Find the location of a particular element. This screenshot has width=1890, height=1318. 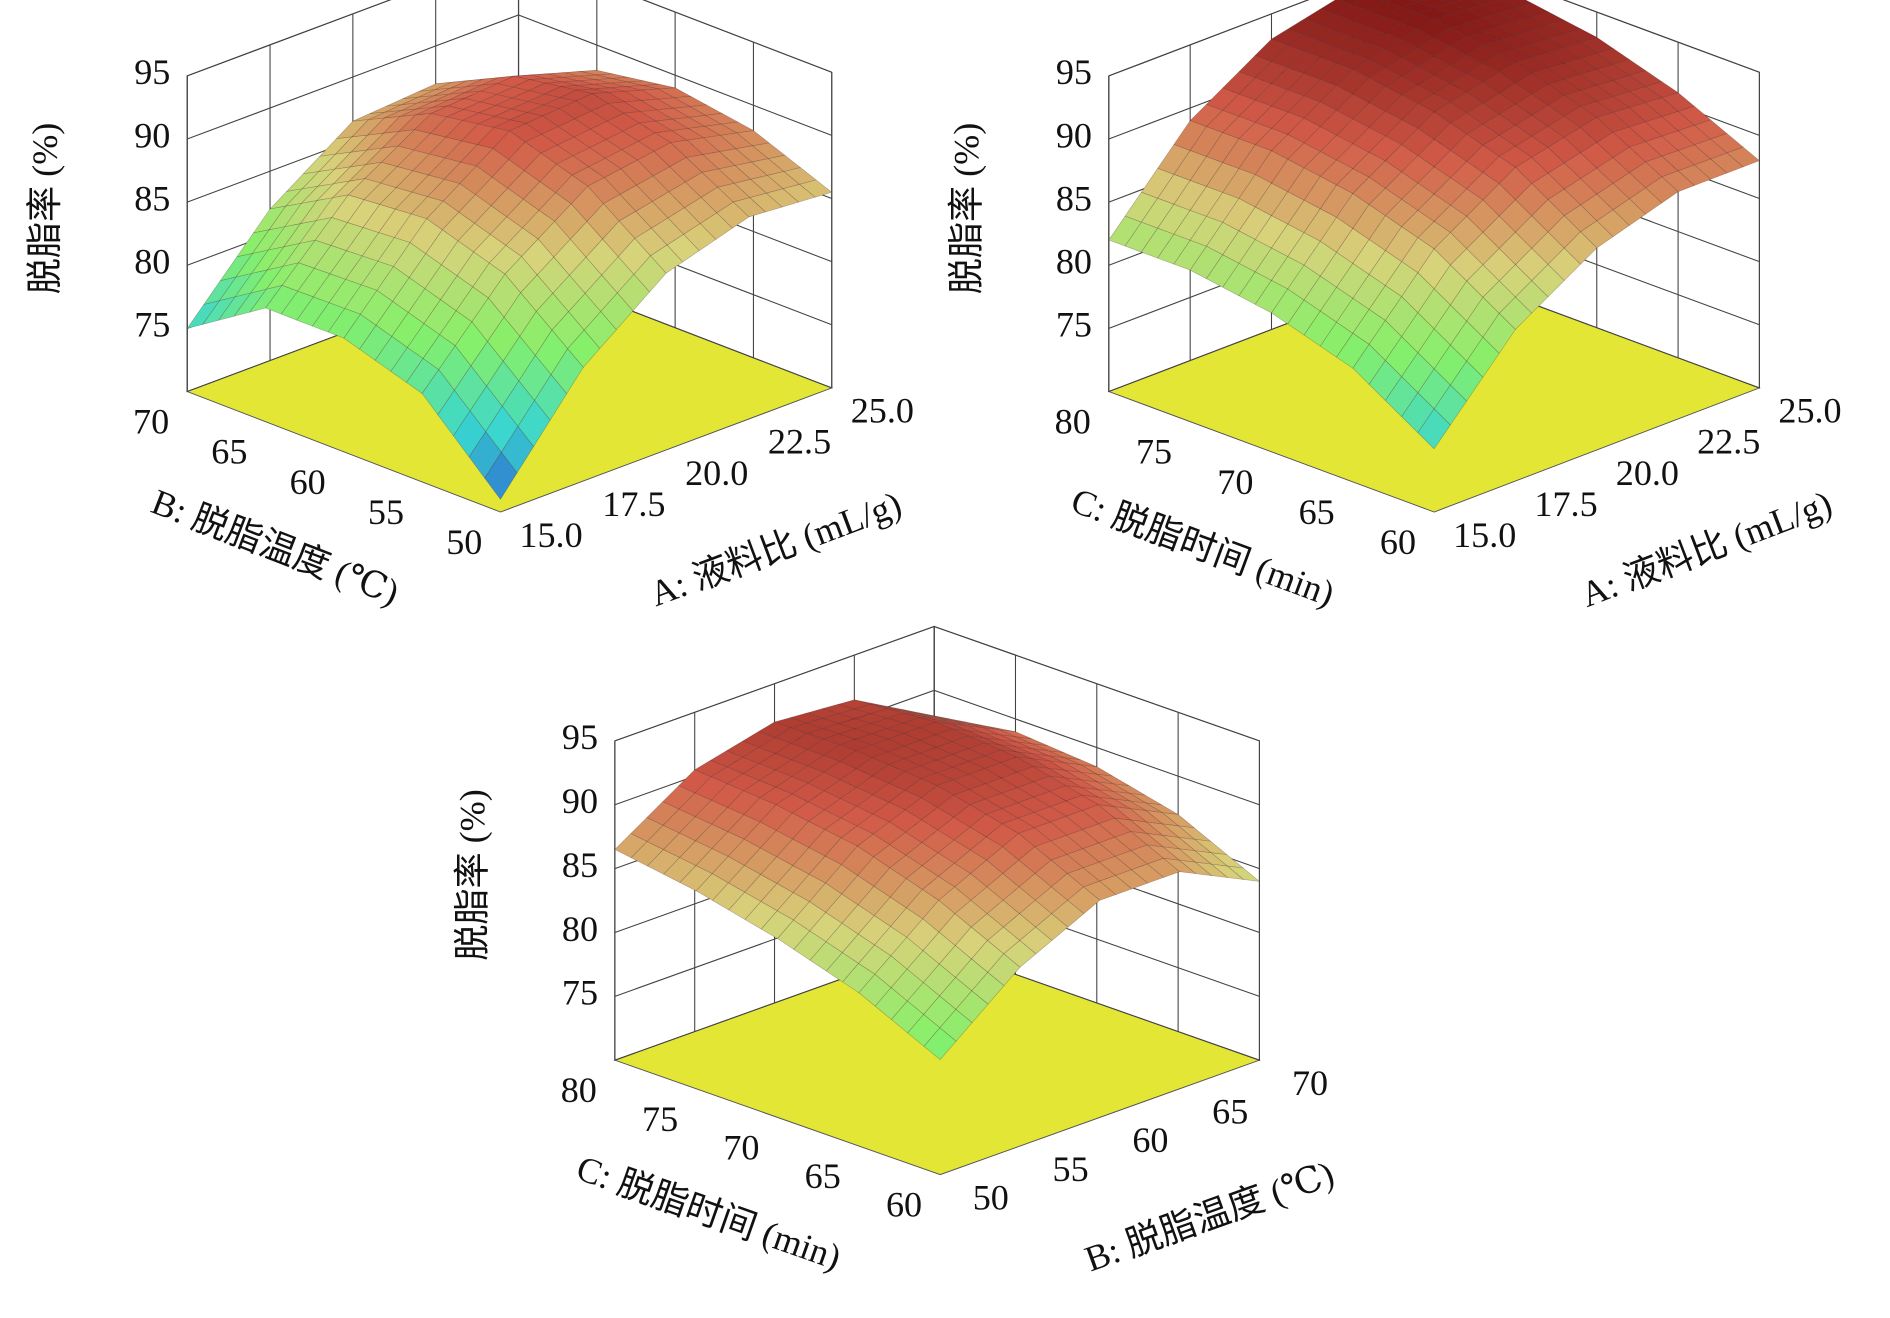

z-tick-label: 75 is located at coordinates (152, 325).